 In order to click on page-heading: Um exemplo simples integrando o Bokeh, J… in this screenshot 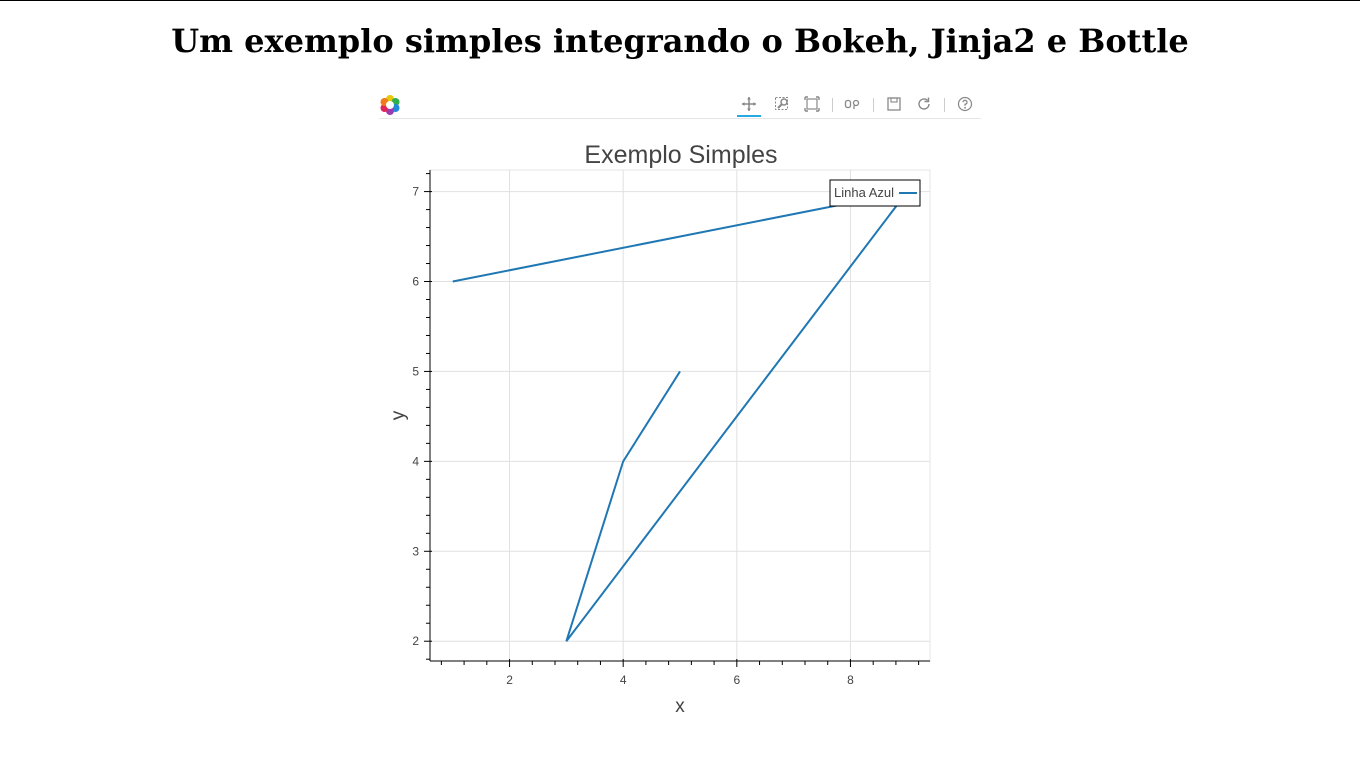, I will do `click(680, 41)`.